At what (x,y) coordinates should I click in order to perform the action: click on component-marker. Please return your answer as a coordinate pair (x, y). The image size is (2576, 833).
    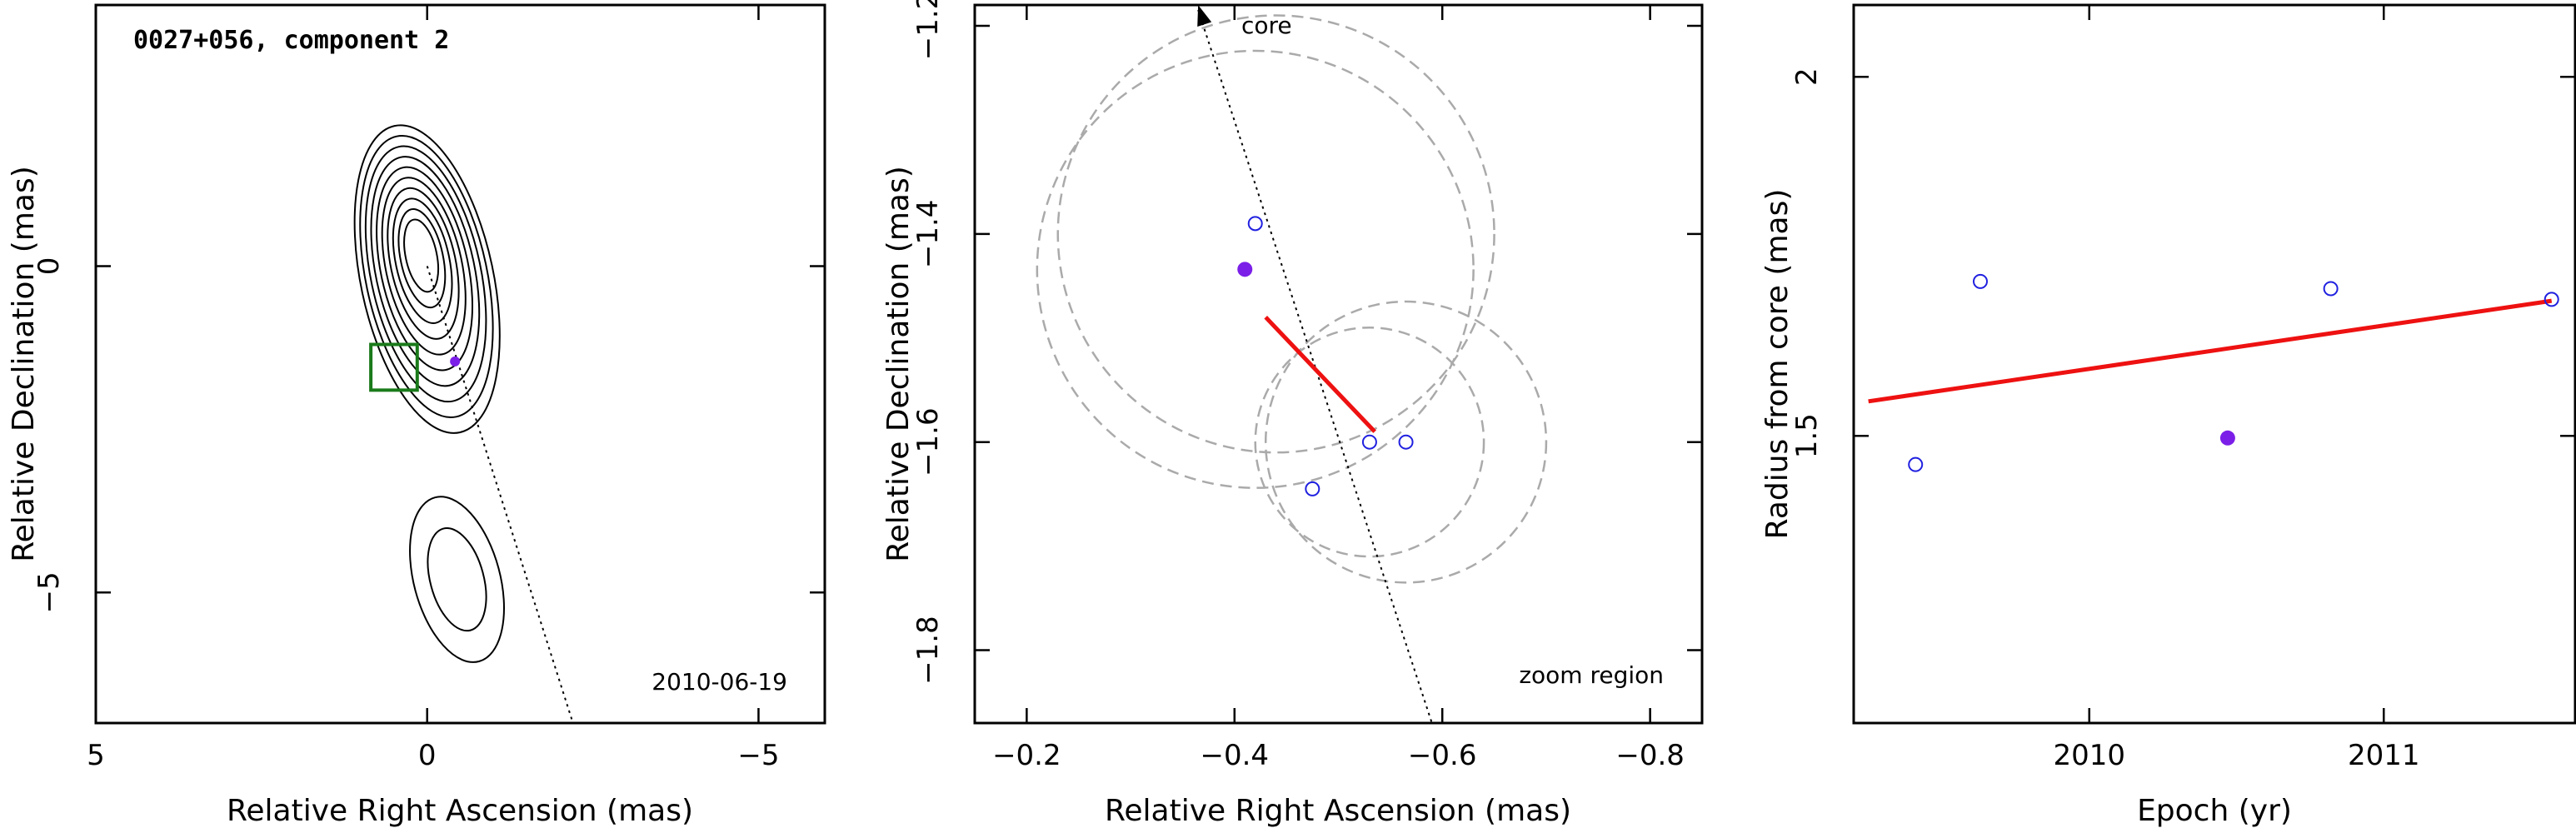
    Looking at the image, I should click on (455, 361).